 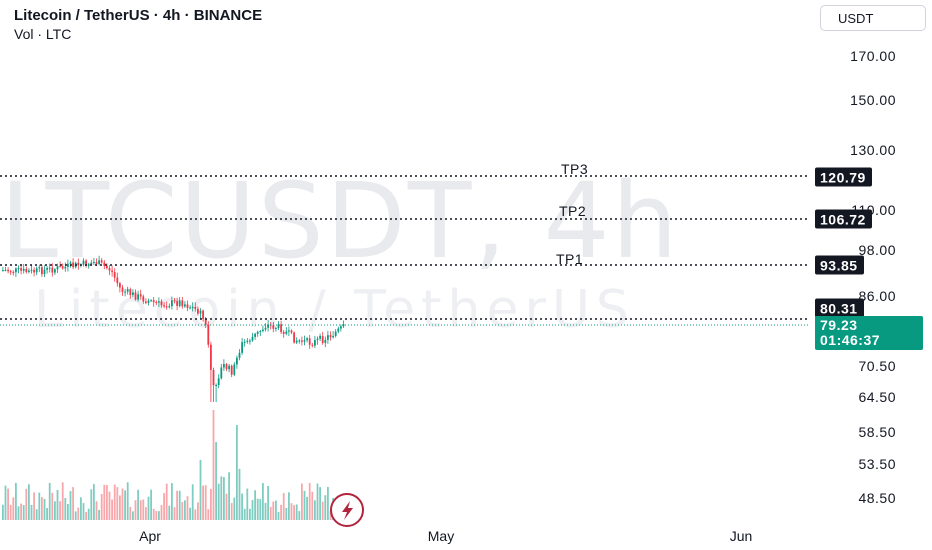 I want to click on lightning-bolt-glyph, so click(x=347, y=510).